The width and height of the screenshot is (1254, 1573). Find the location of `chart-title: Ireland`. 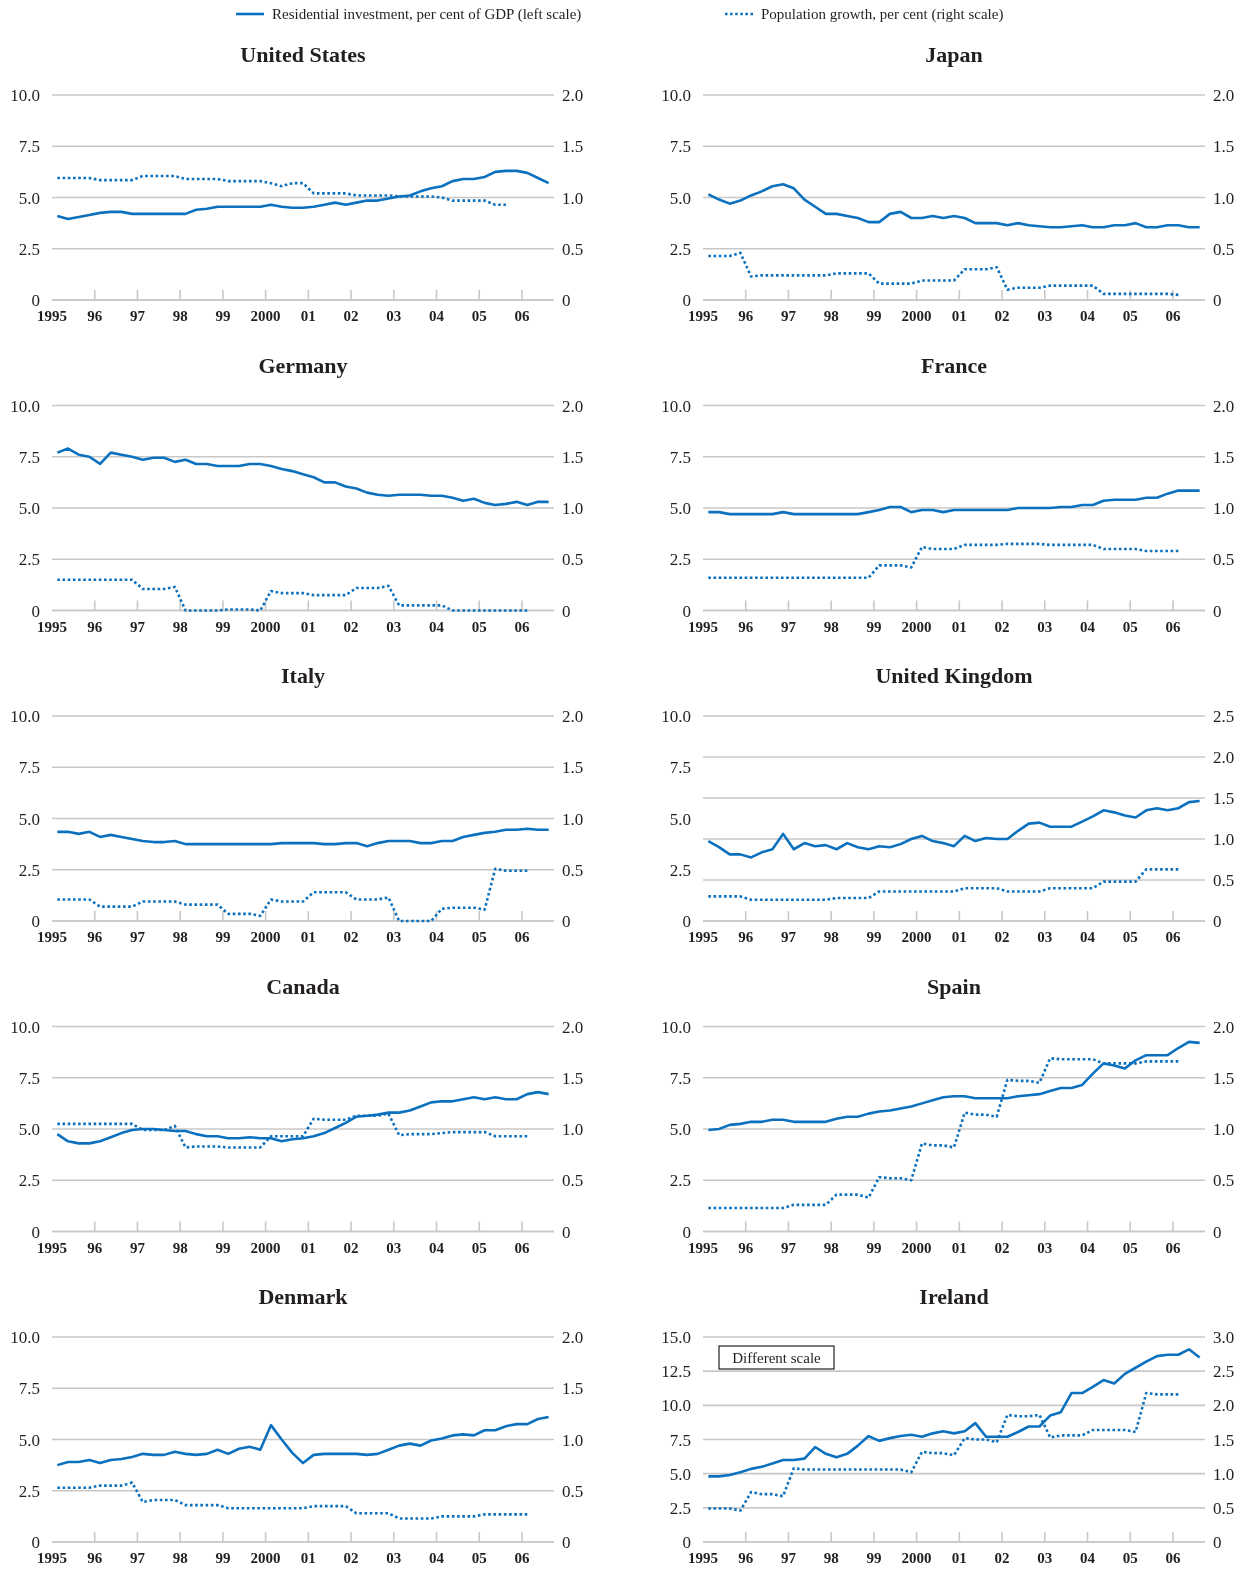

chart-title: Ireland is located at coordinates (954, 1296).